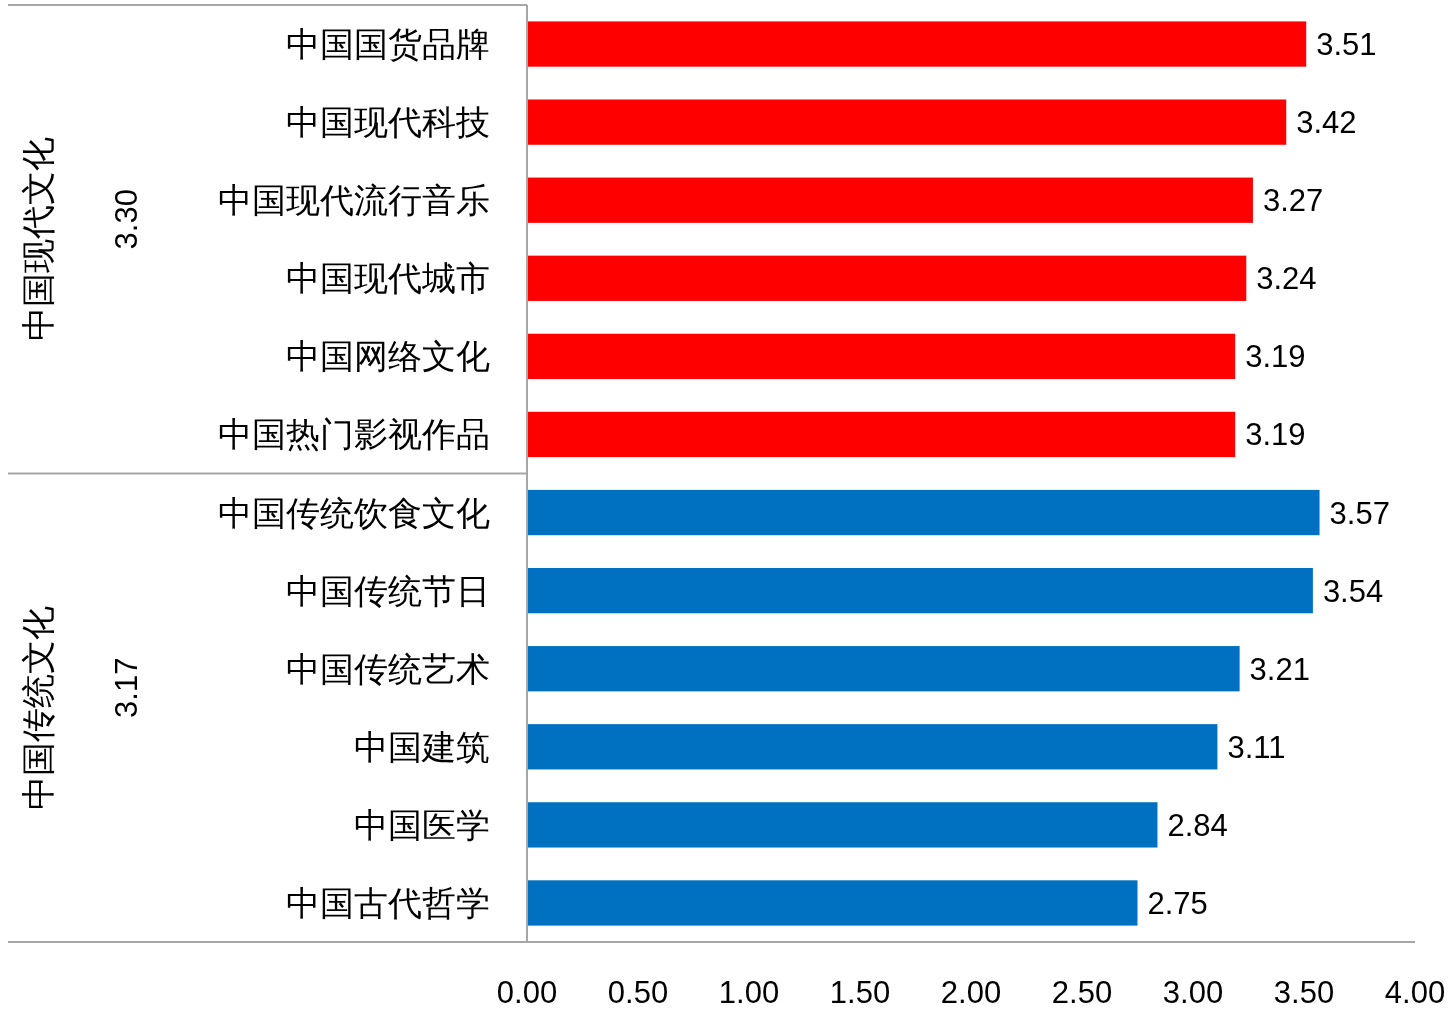  What do you see at coordinates (1326, 123) in the screenshot?
I see `data-label: 3.42` at bounding box center [1326, 123].